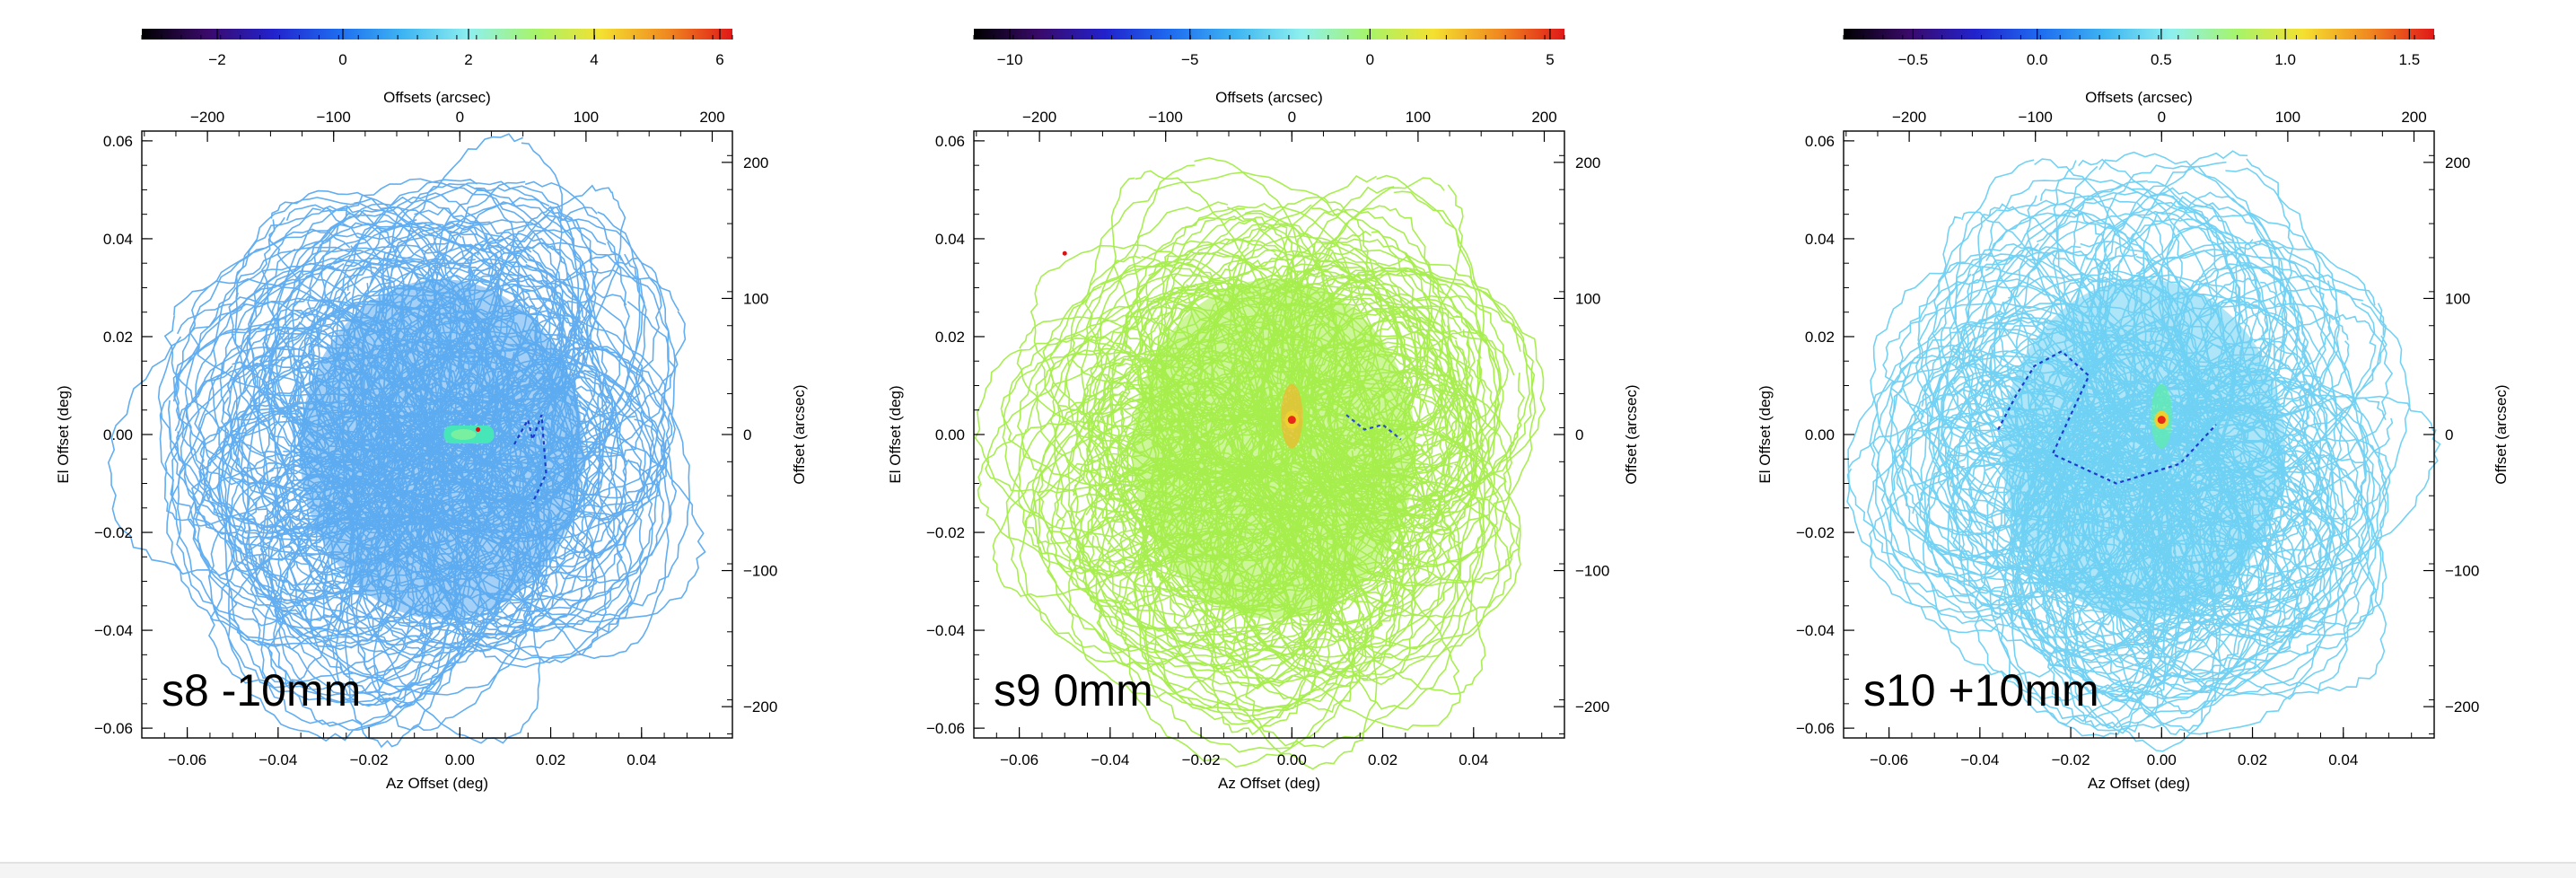  What do you see at coordinates (1010, 60) in the screenshot?
I see `colorbar-tick-label: −10` at bounding box center [1010, 60].